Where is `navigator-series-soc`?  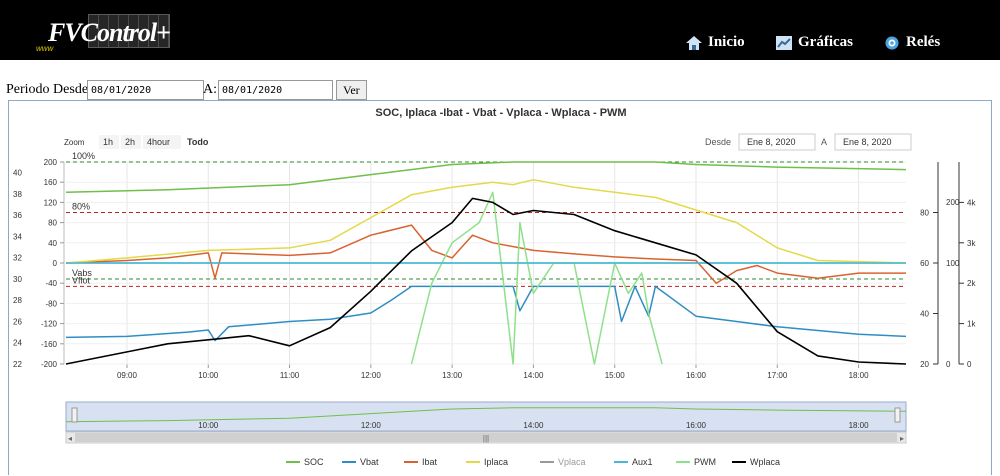
navigator-series-soc is located at coordinates (486, 415).